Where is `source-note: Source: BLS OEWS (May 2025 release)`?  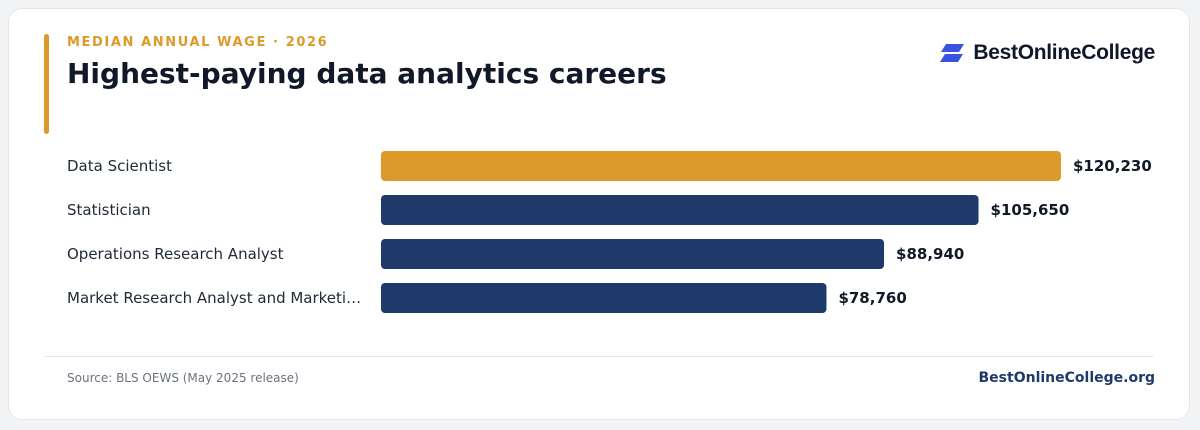 source-note: Source: BLS OEWS (May 2025 release) is located at coordinates (183, 378).